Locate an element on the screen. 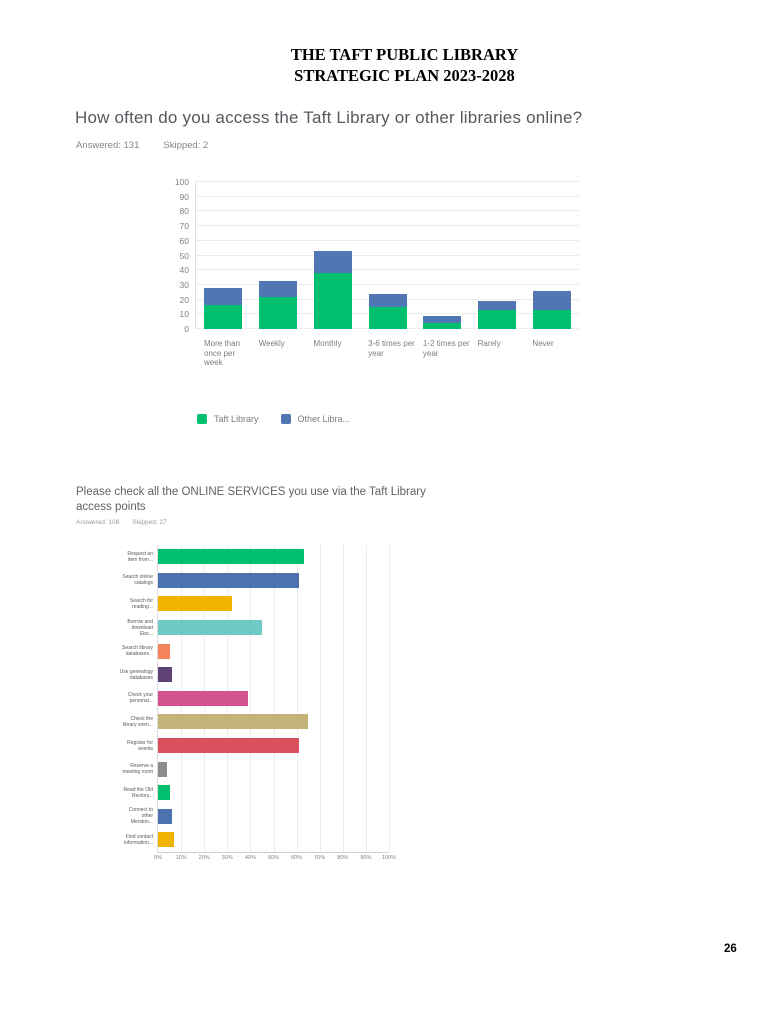 The height and width of the screenshot is (1024, 767). page-number: 26 is located at coordinates (730, 949).